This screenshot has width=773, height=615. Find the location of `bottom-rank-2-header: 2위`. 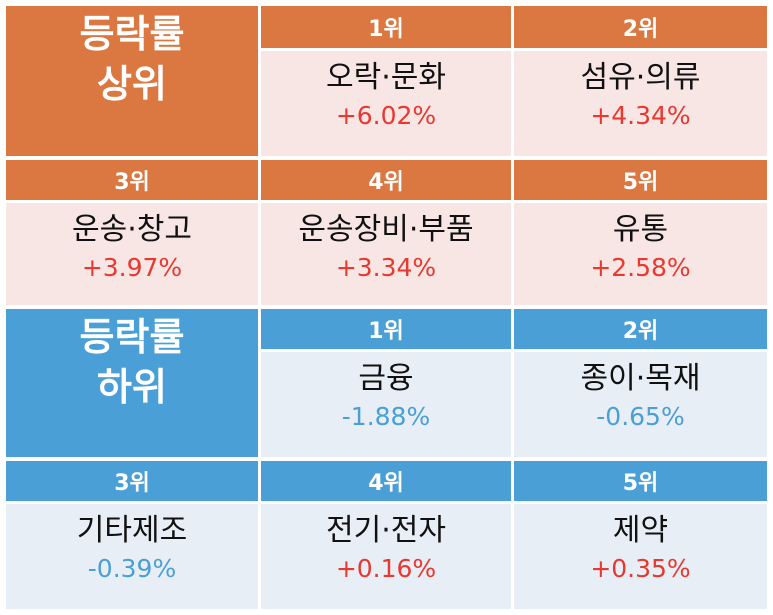

bottom-rank-2-header: 2위 is located at coordinates (640, 329).